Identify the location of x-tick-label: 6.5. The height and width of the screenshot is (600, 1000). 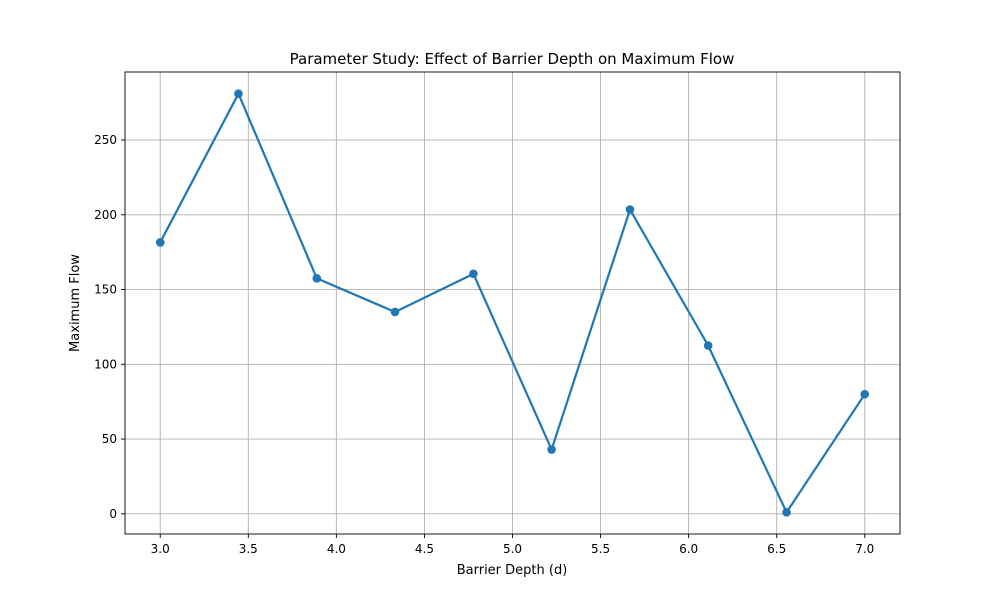
(776, 549).